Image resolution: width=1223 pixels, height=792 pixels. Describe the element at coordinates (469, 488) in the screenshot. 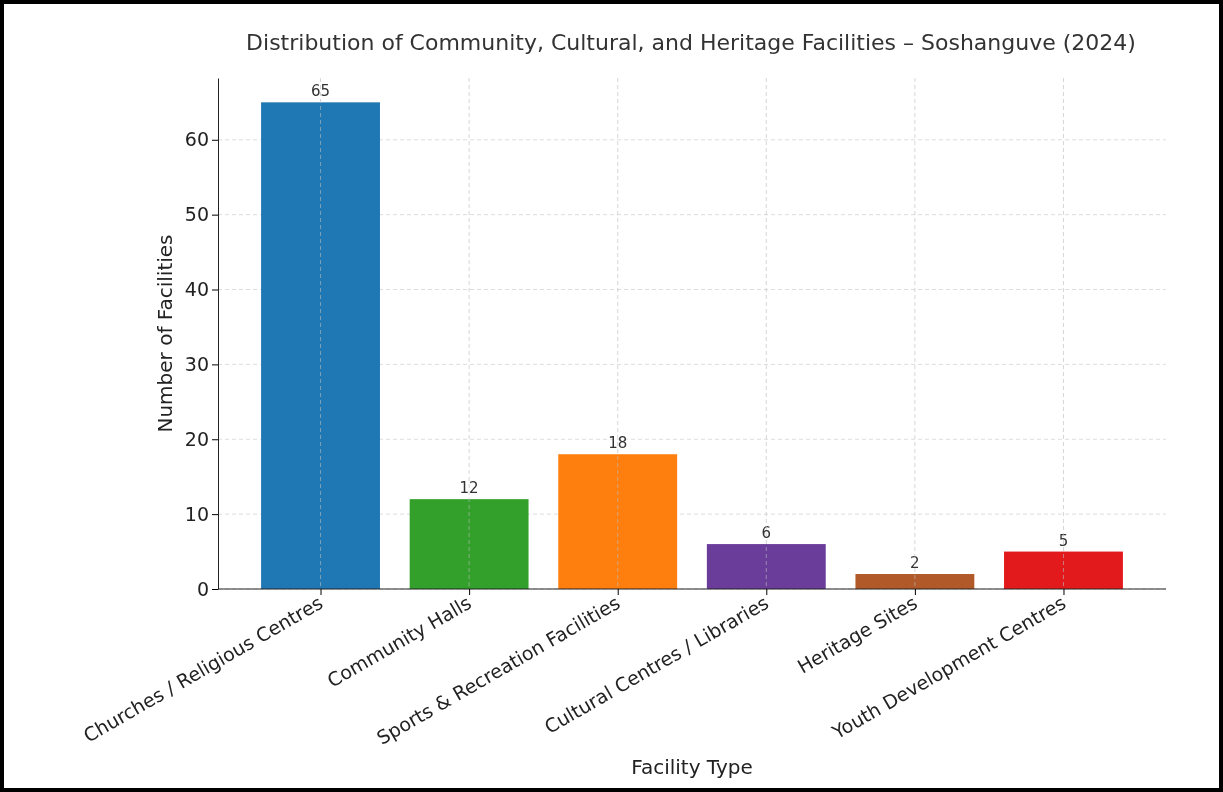

I see `data-label: 12` at that location.